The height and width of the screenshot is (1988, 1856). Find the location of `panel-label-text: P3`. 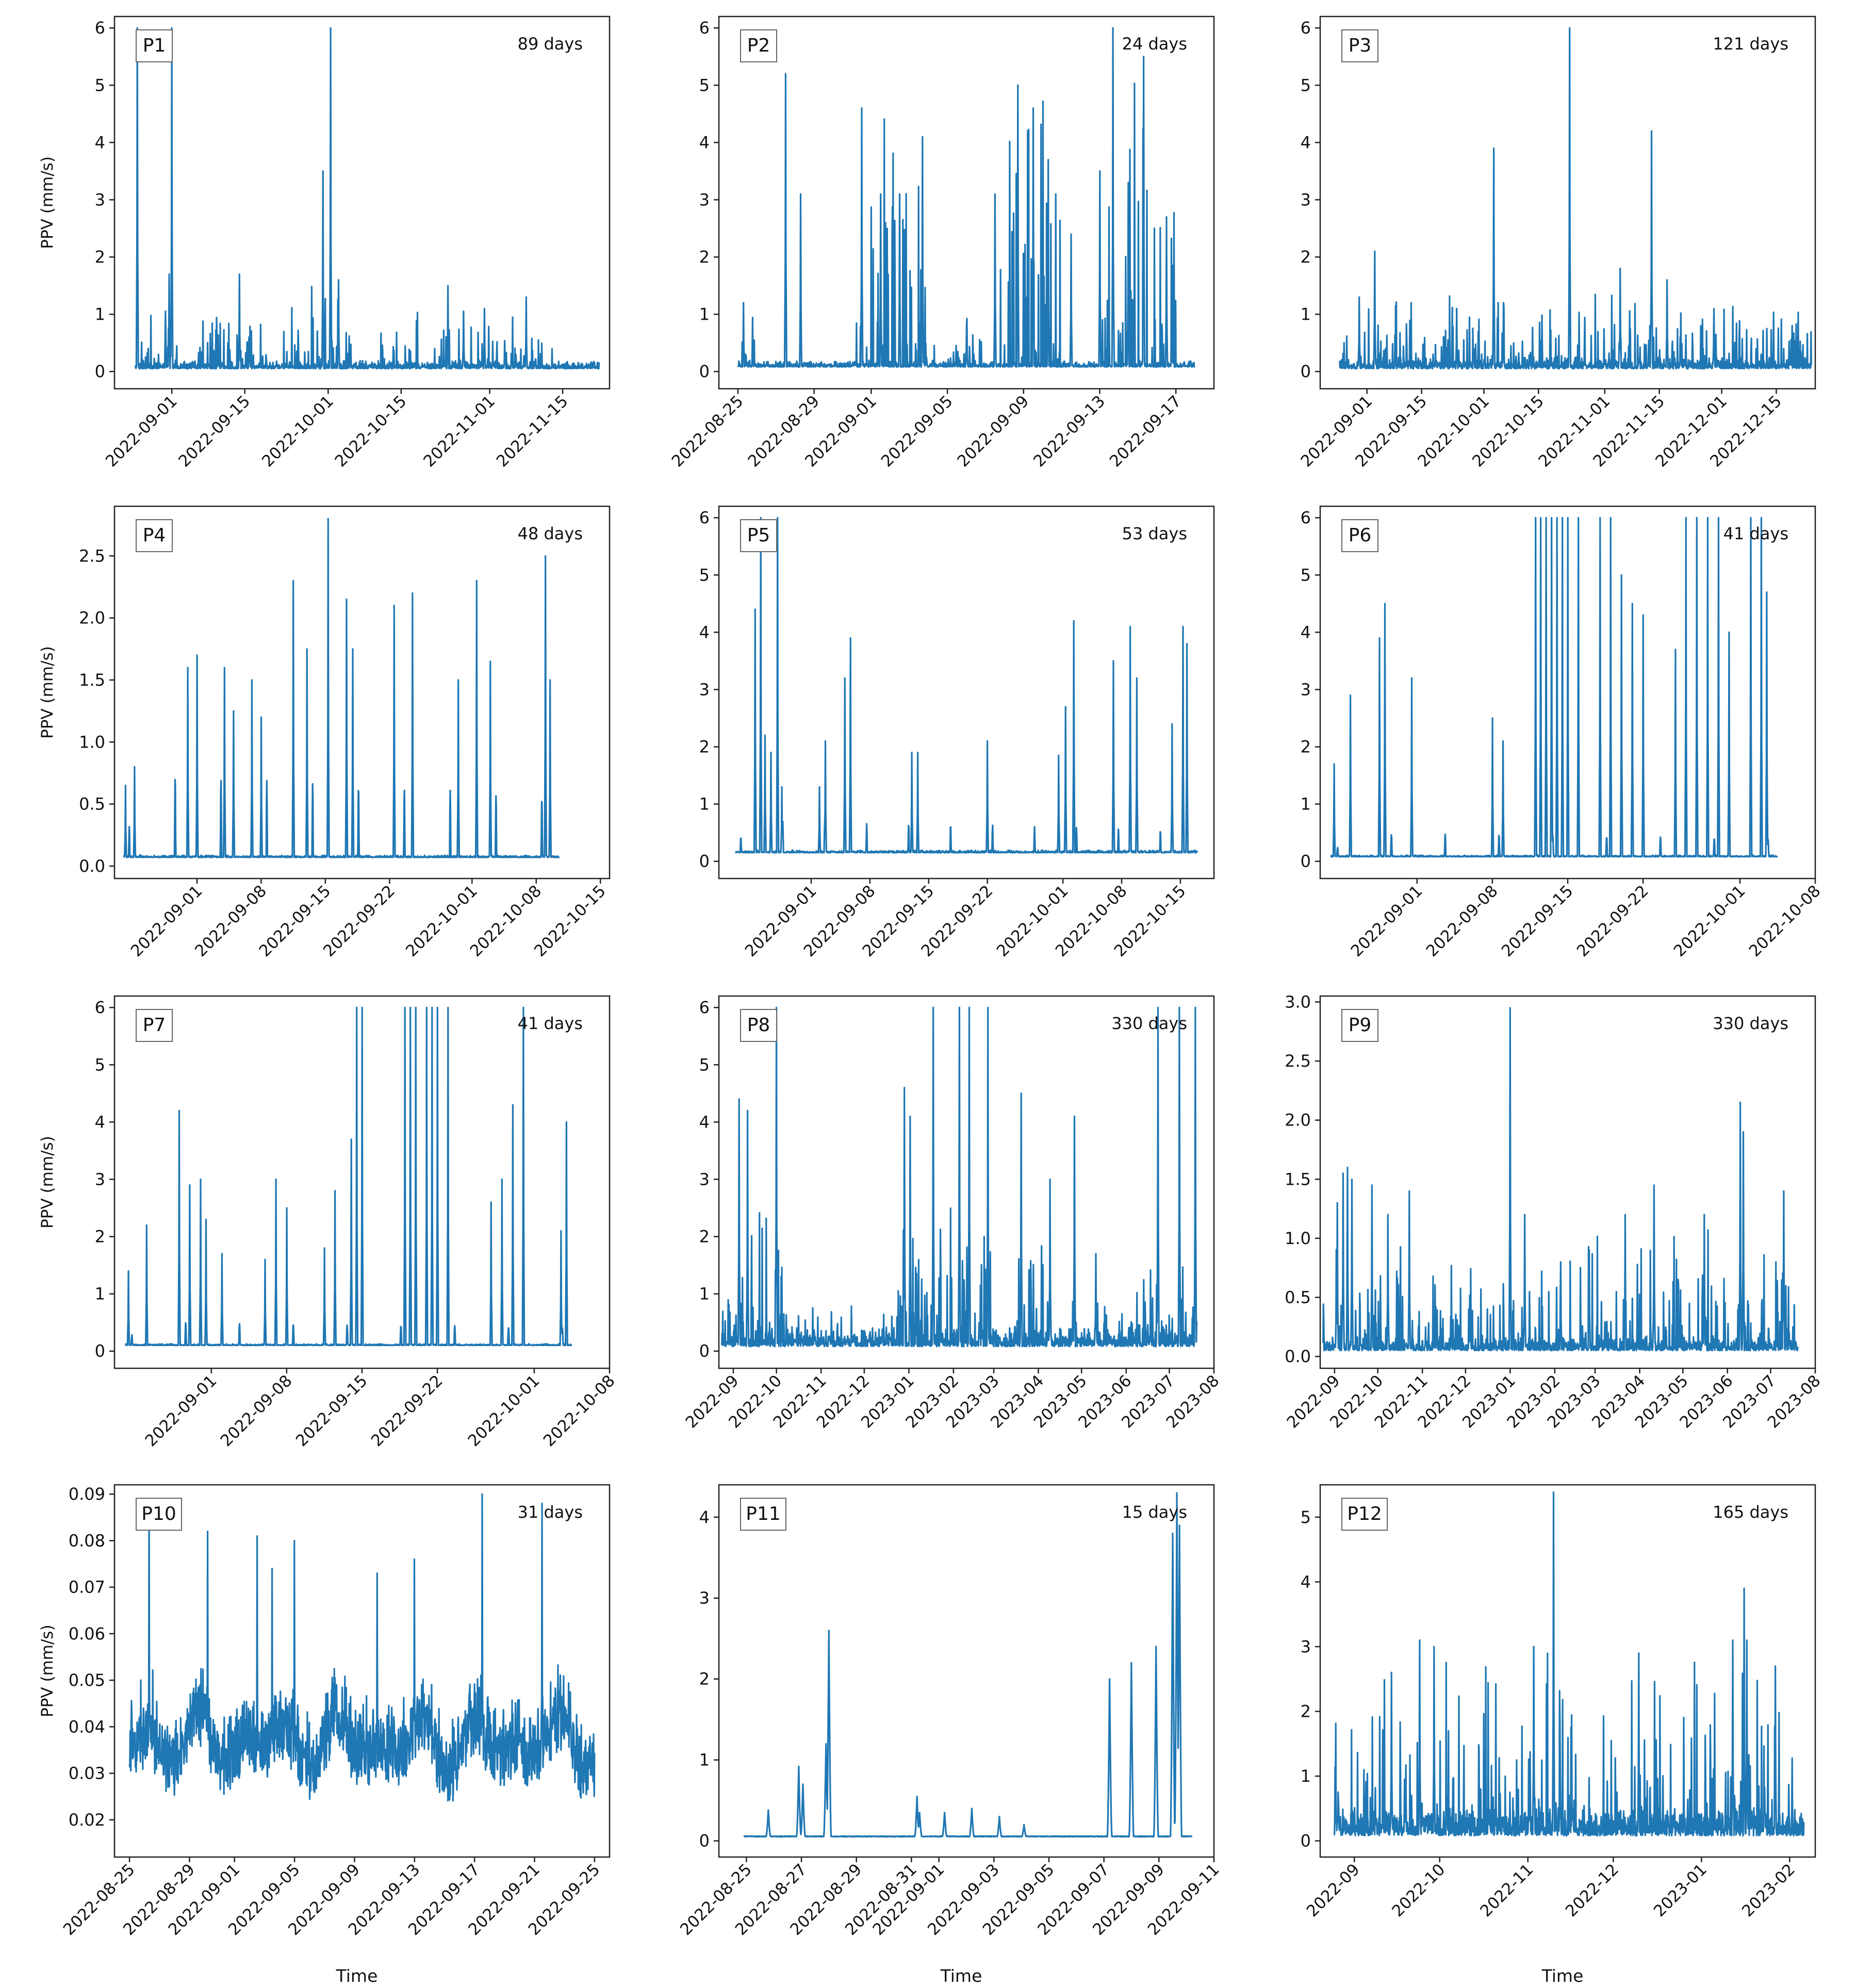

panel-label-text: P3 is located at coordinates (1361, 45).